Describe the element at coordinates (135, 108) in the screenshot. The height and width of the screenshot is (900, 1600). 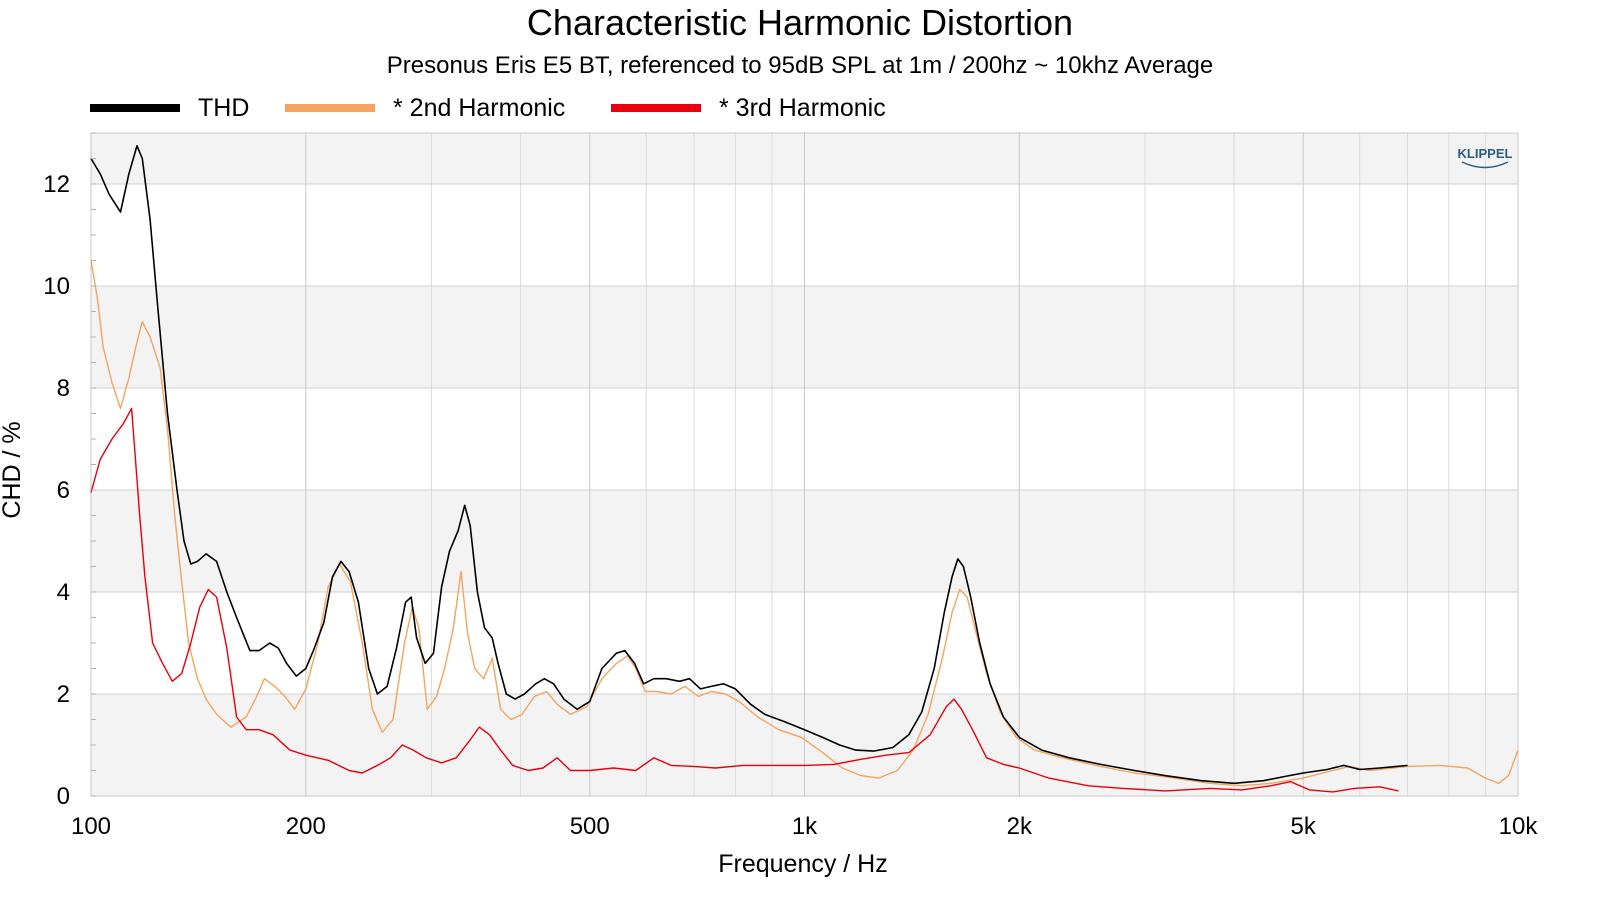
I see `legend-swatch-thd` at that location.